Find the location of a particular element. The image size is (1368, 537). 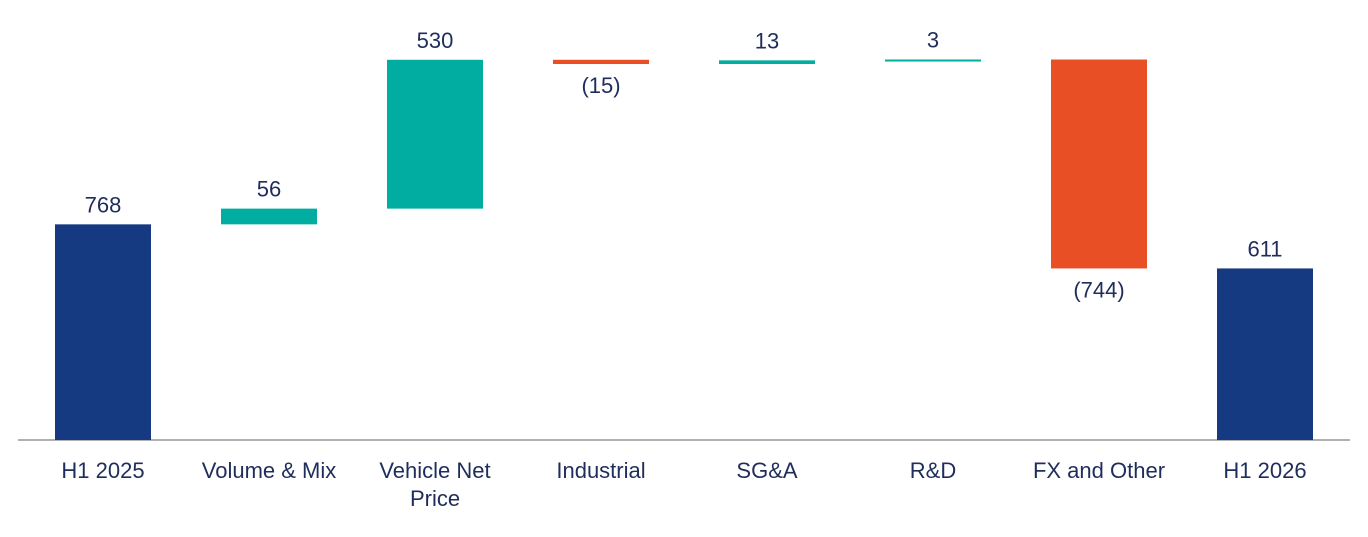

value-label-5: 13 is located at coordinates (767, 40).